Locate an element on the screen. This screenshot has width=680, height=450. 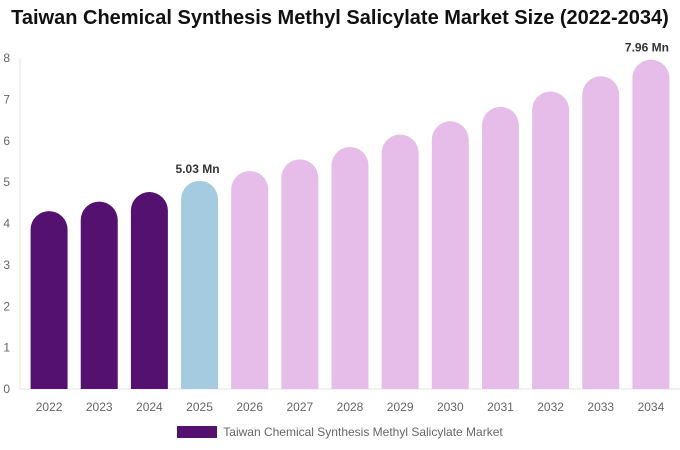
bar-2026 is located at coordinates (250, 279).